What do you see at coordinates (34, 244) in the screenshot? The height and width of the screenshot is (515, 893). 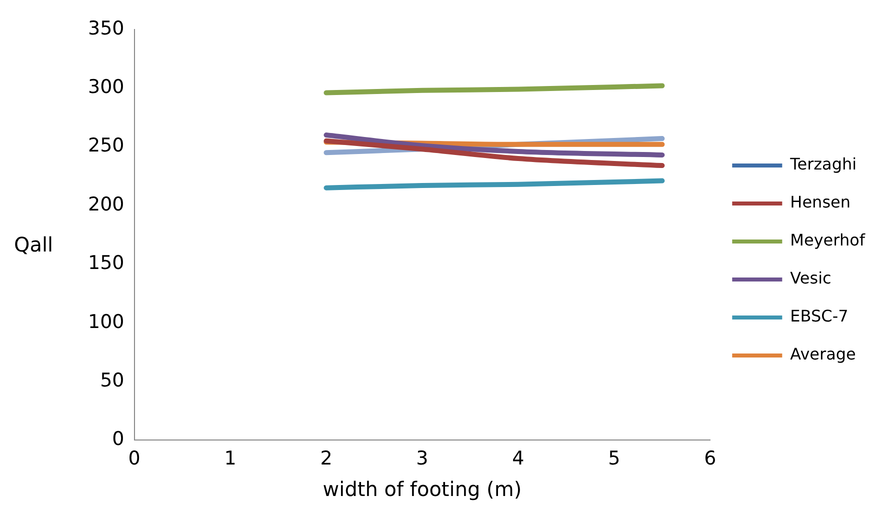 I see `y-axis-title: Qall` at bounding box center [34, 244].